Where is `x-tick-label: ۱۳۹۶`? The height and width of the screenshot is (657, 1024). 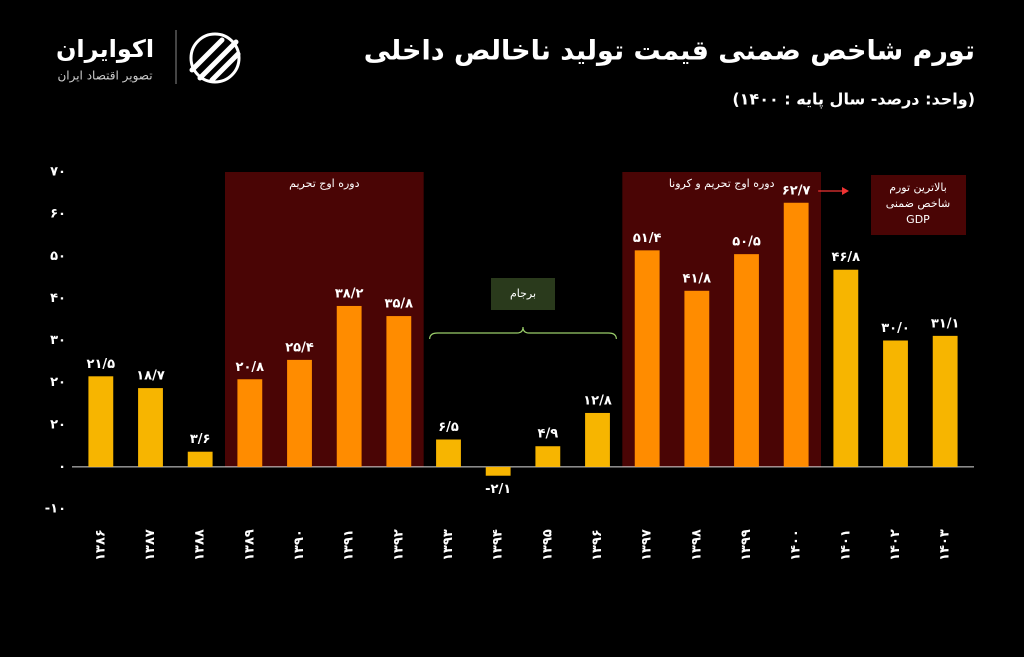
x-tick-label: ۱۳۹۶ is located at coordinates (597, 545).